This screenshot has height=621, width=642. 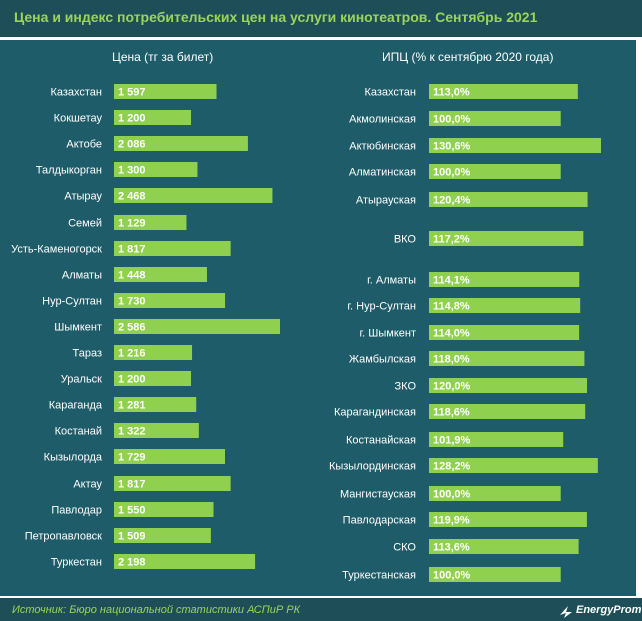 What do you see at coordinates (63, 537) in the screenshot?
I see `price-category-label: Петропавловск` at bounding box center [63, 537].